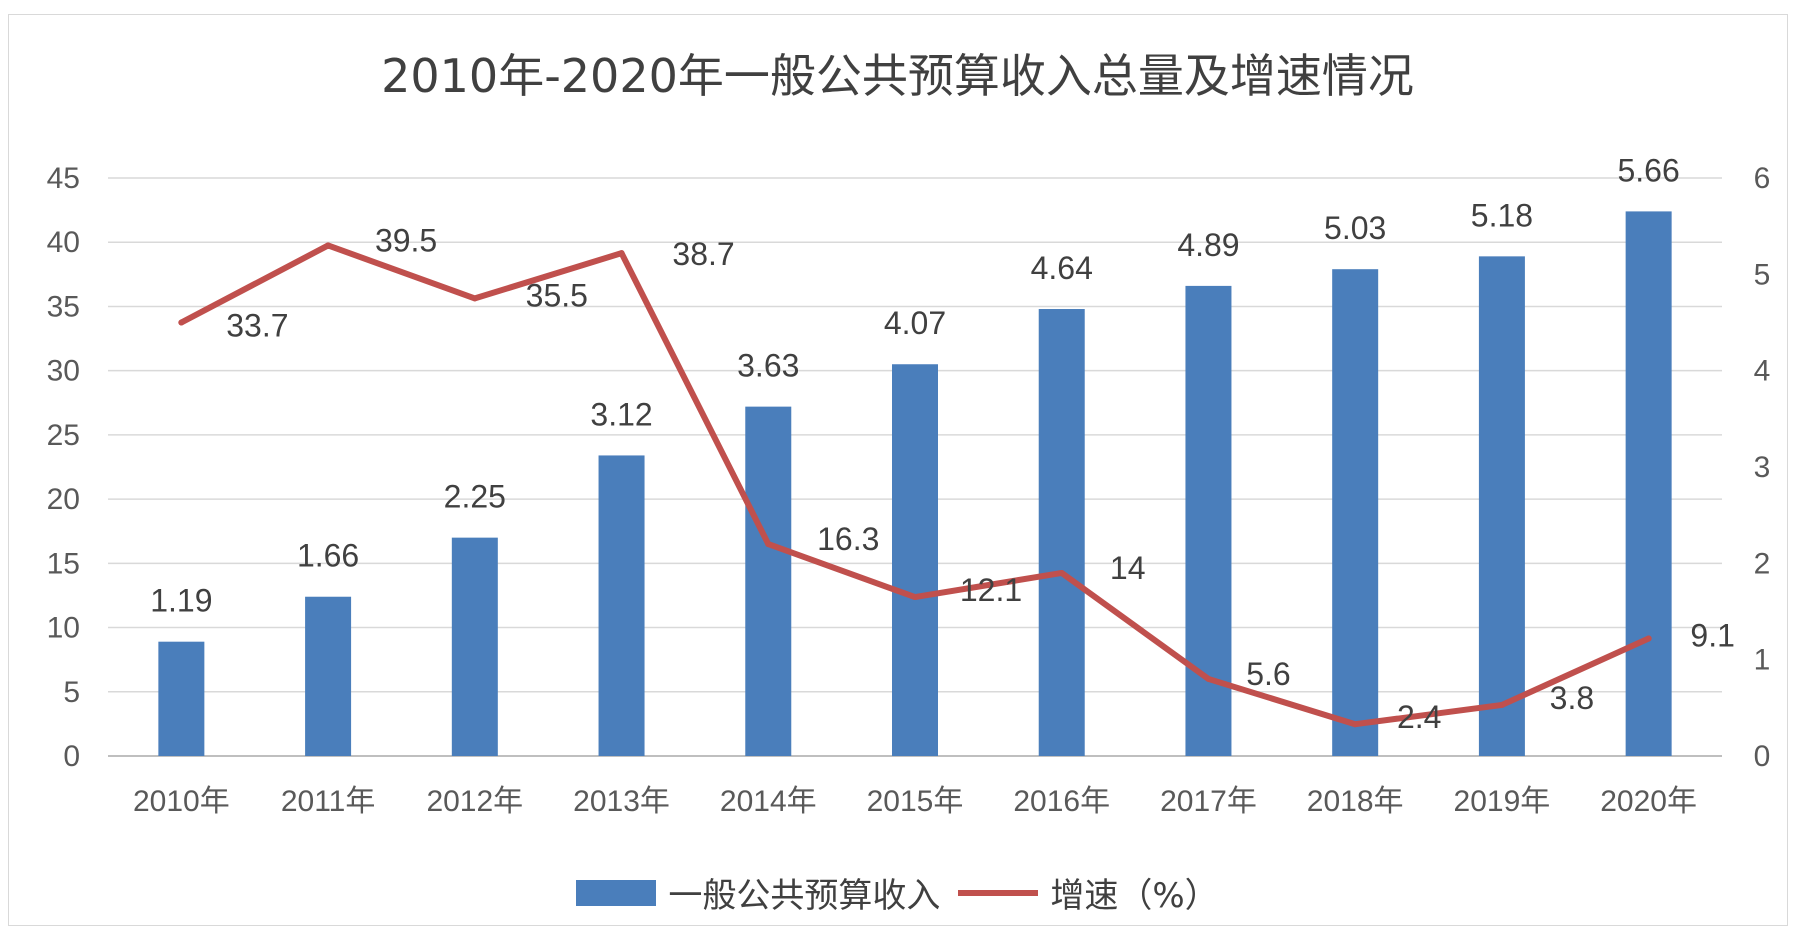  Describe the element at coordinates (1268, 674) in the screenshot. I see `line-data-label: 5.6` at that location.